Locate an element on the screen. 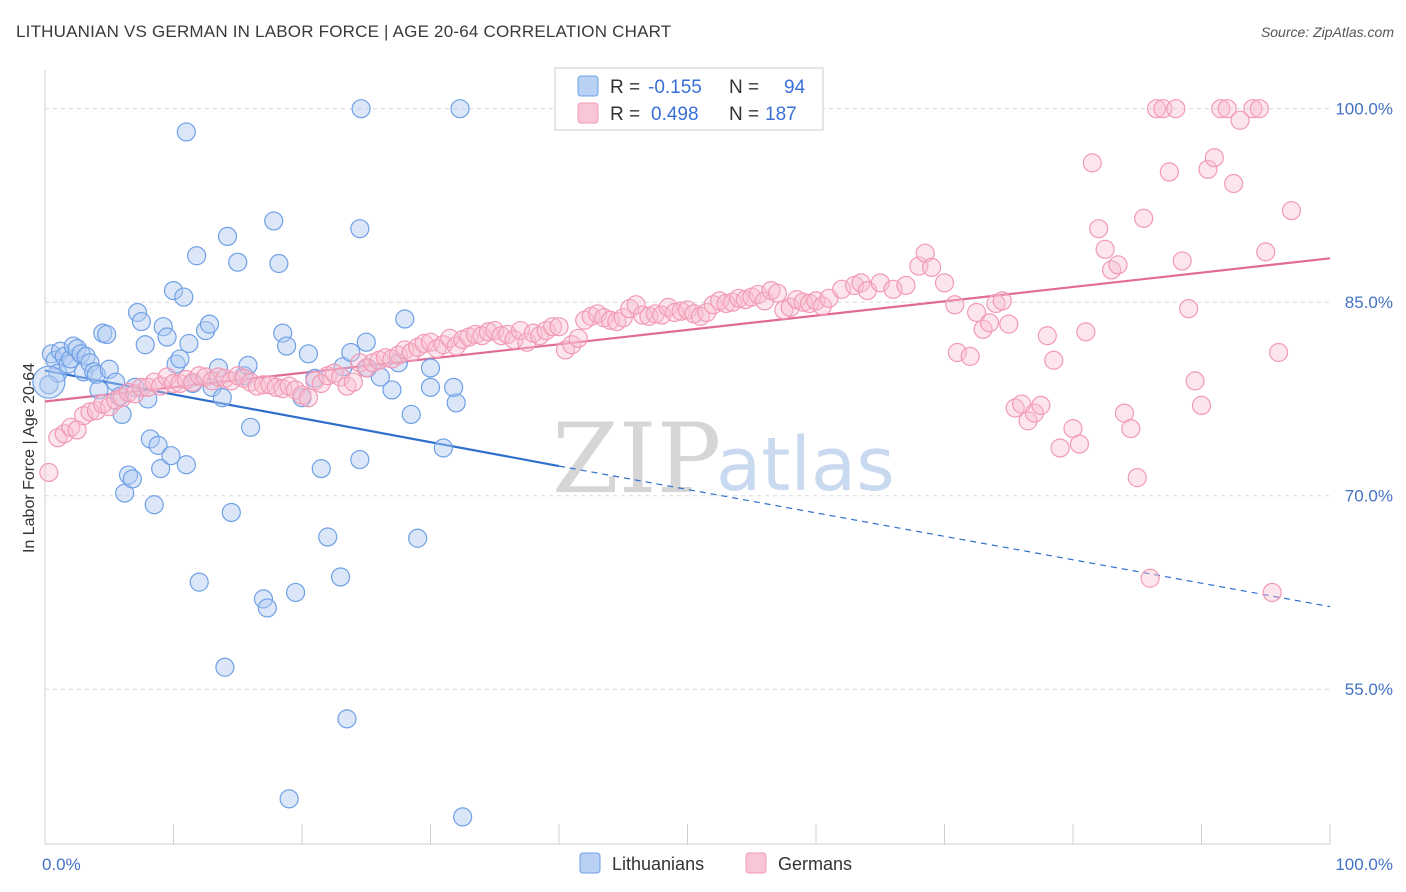 This screenshot has height=892, width=1406. bottom-legend-swatch-lithuanians is located at coordinates (590, 863).